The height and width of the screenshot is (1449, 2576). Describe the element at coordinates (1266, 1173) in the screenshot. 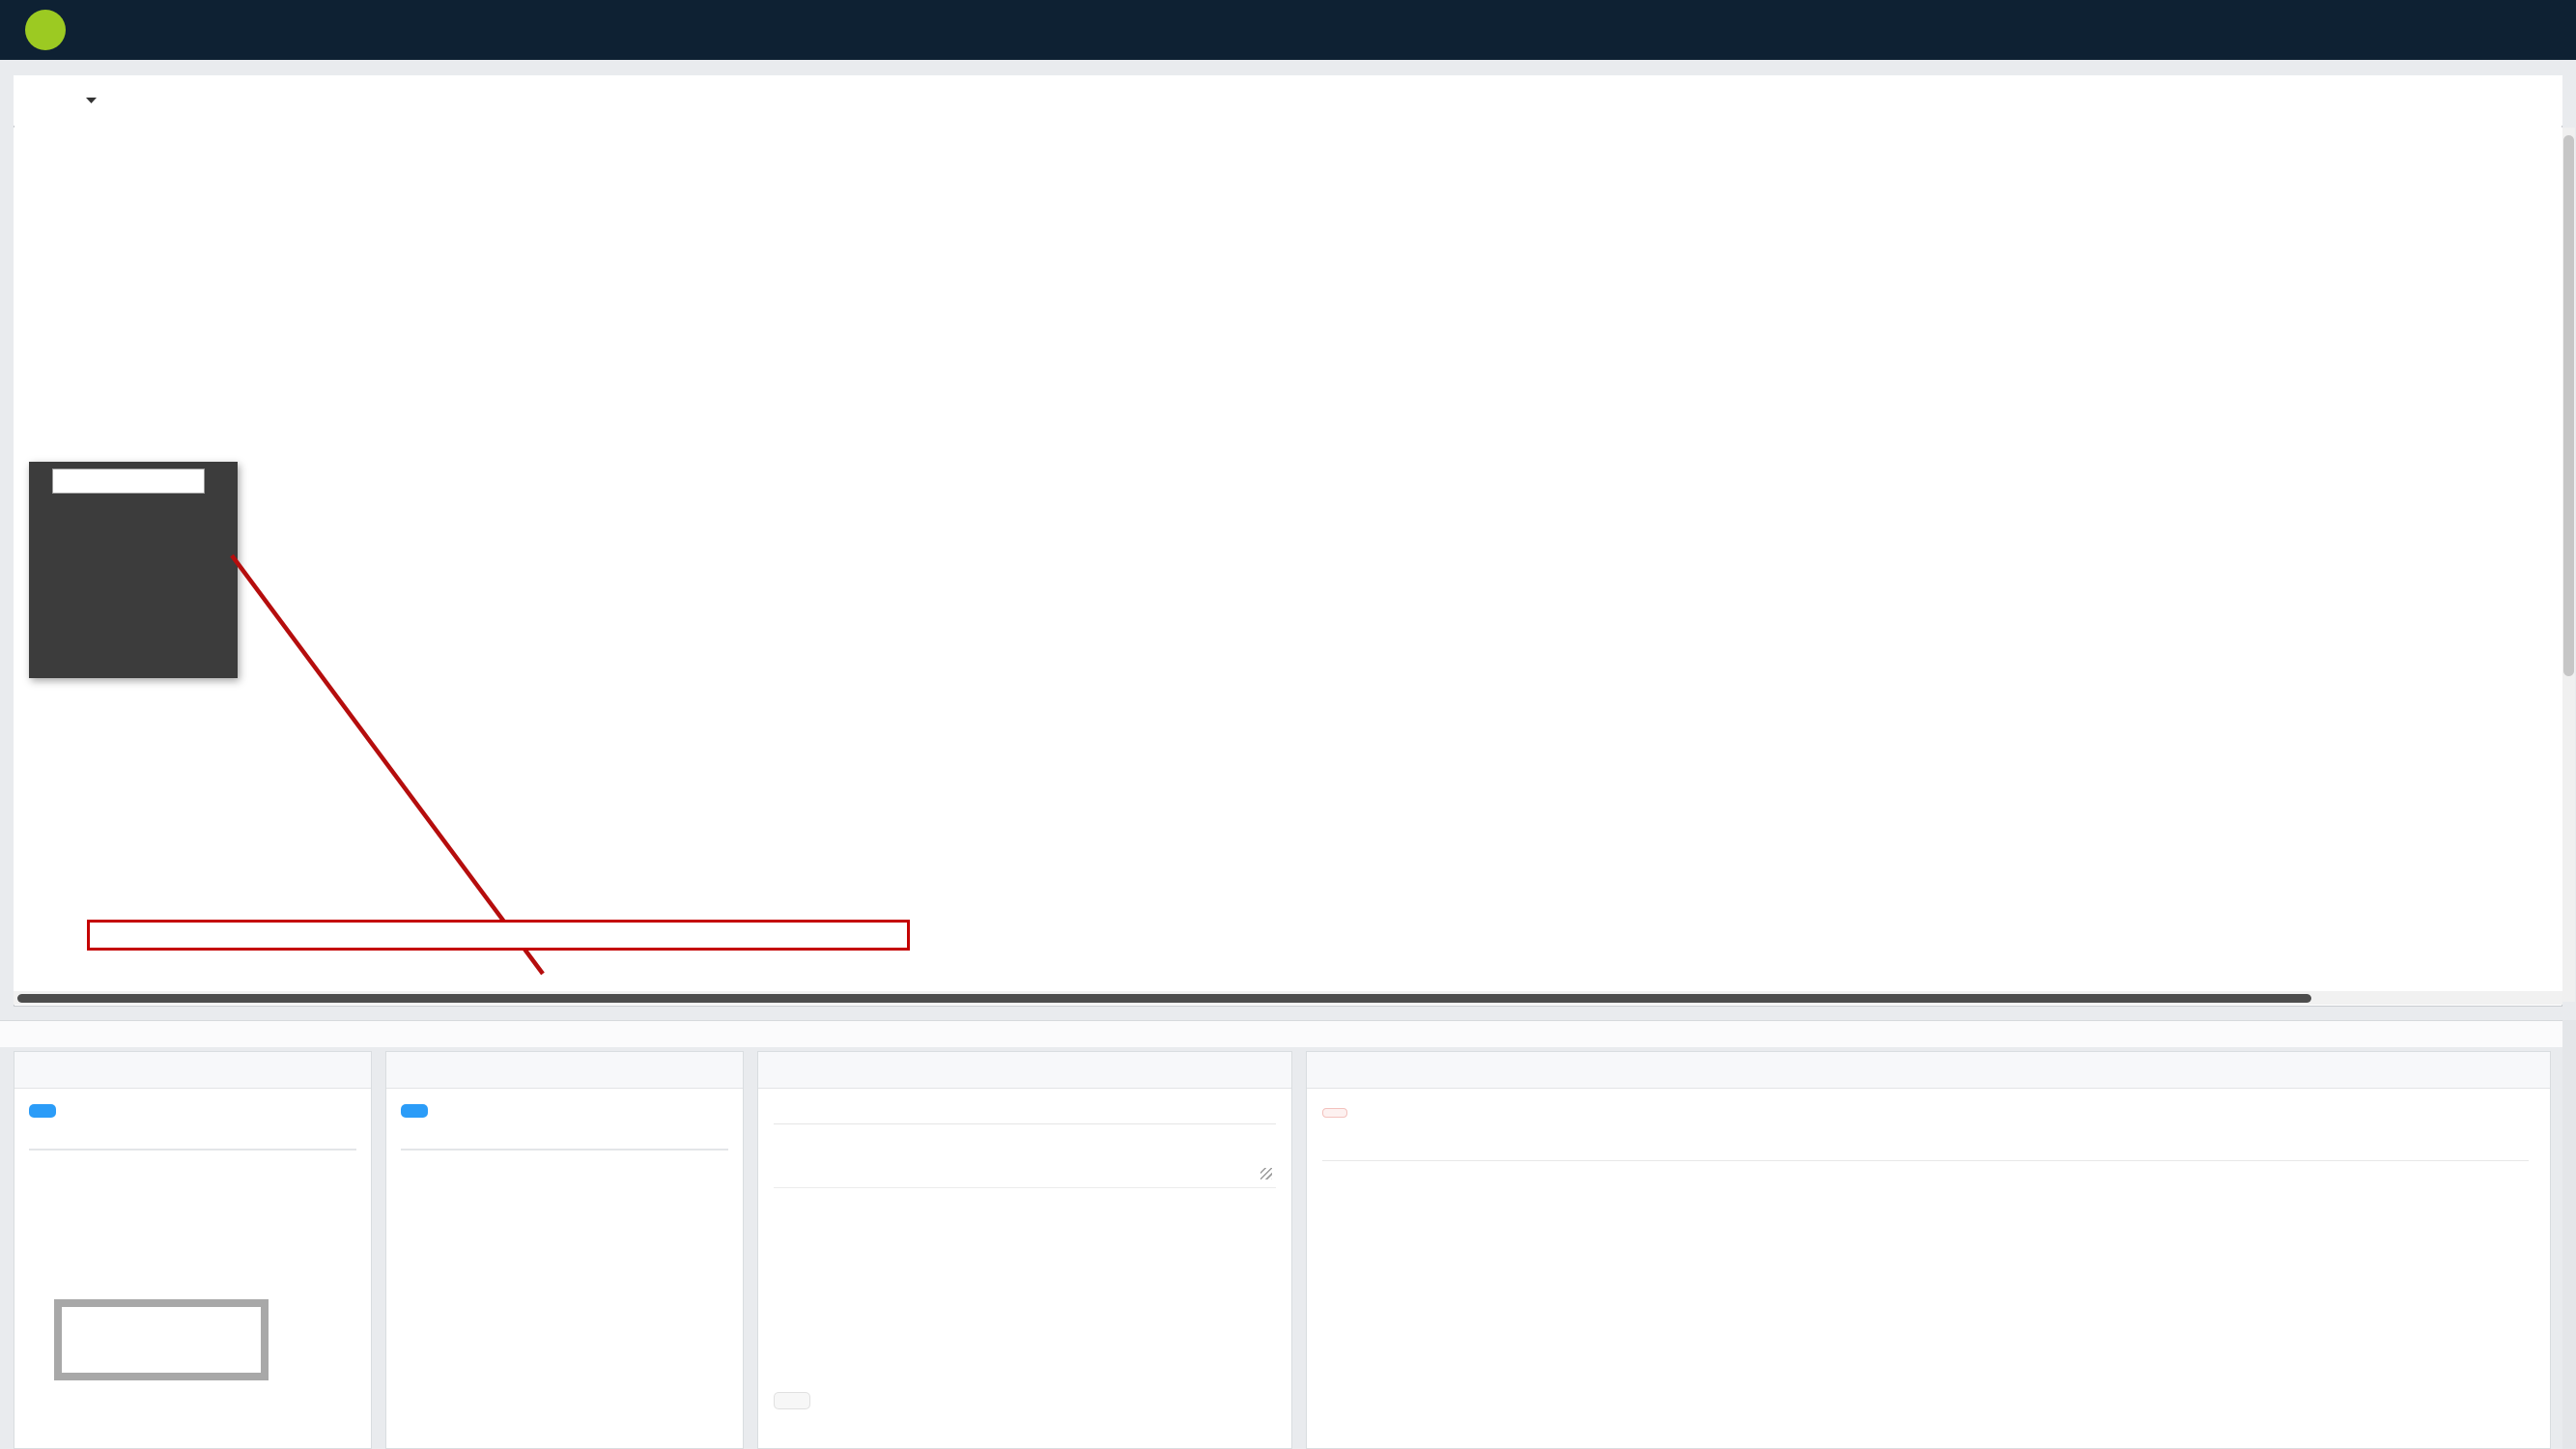

I see `resize-handle` at that location.